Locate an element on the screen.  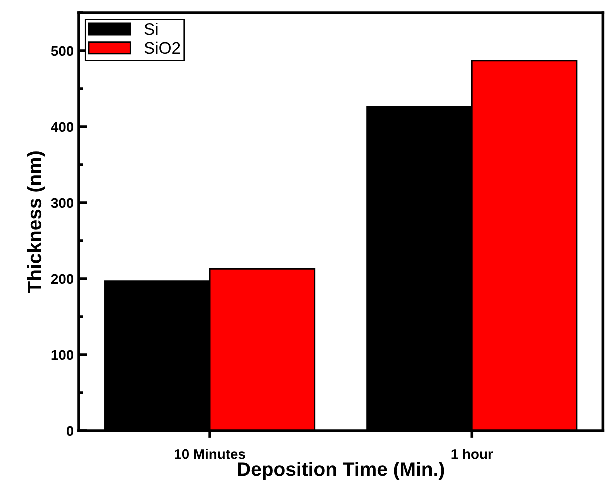
y-tick-label: 100 is located at coordinates (63, 355).